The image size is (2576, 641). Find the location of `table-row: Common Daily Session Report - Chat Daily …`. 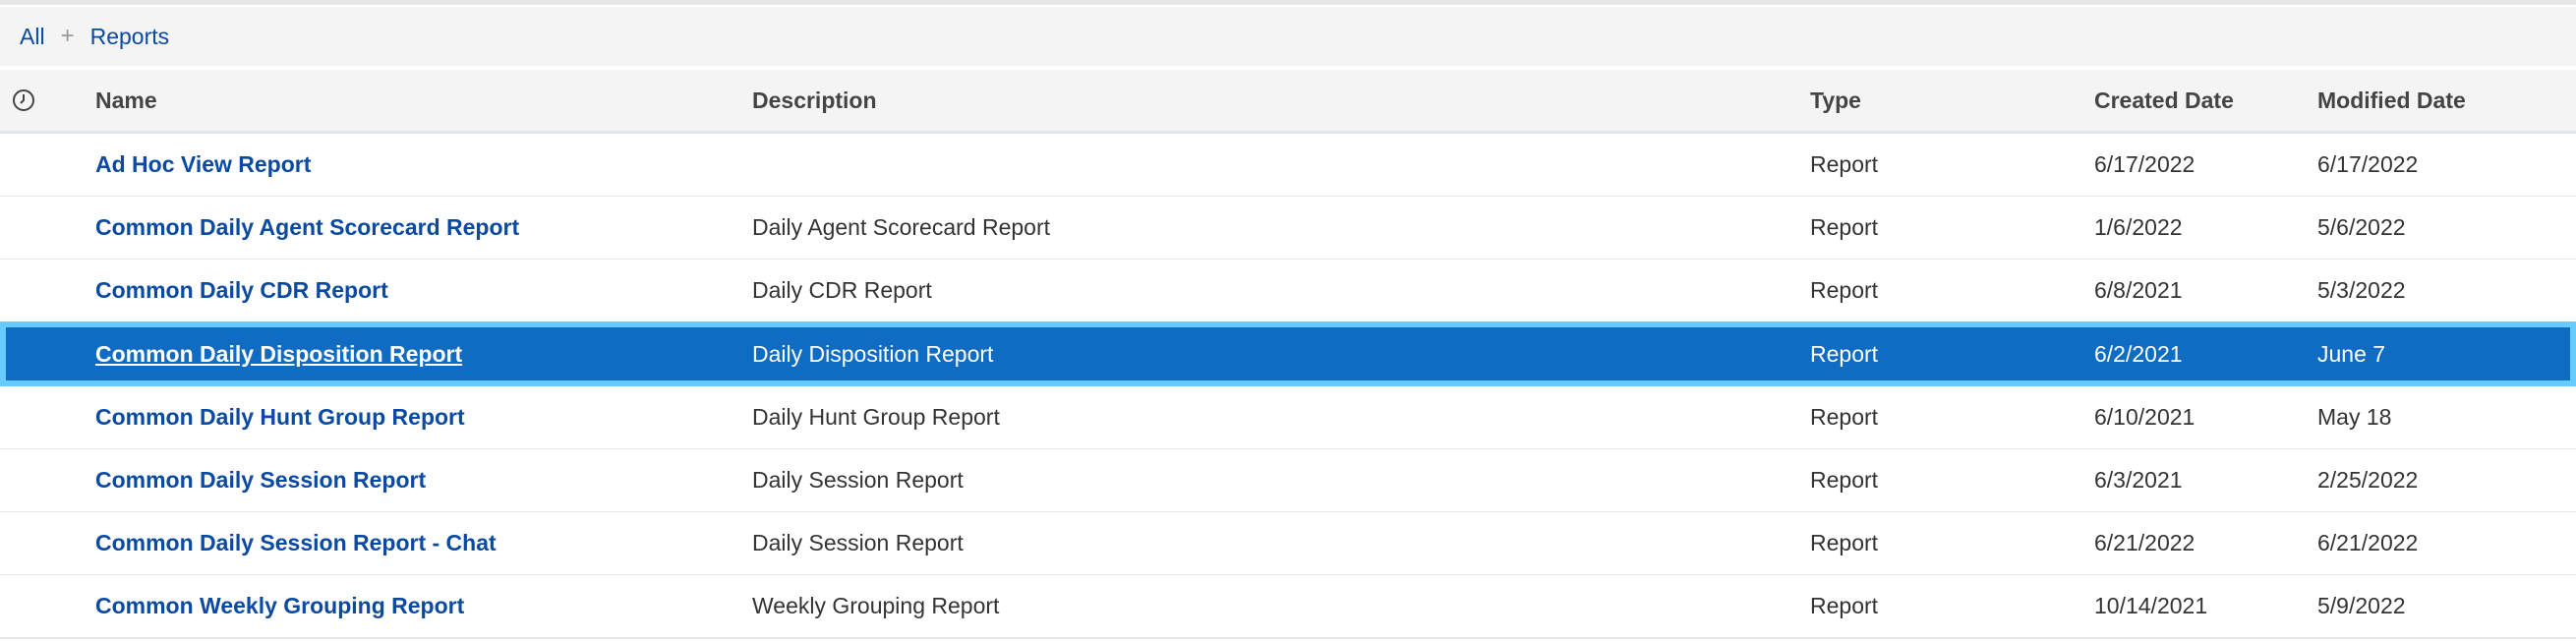

table-row: Common Daily Session Report - Chat Daily … is located at coordinates (1288, 544).